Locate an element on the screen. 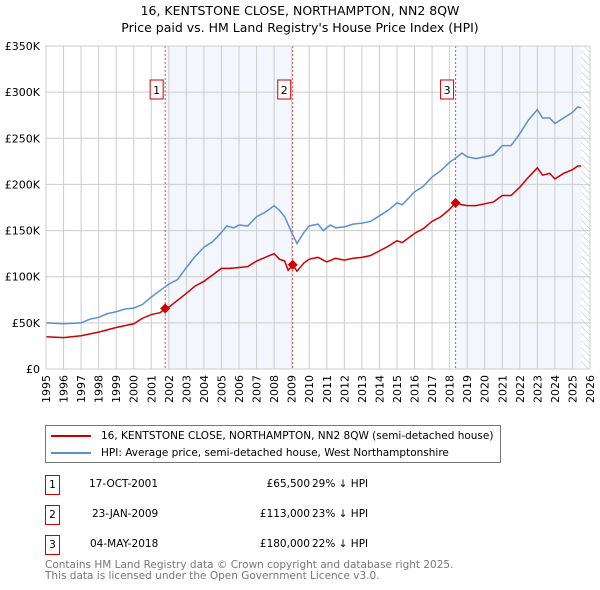 Image resolution: width=600 pixels, height=590 pixels. x-tick-label: 2017 is located at coordinates (432, 389).